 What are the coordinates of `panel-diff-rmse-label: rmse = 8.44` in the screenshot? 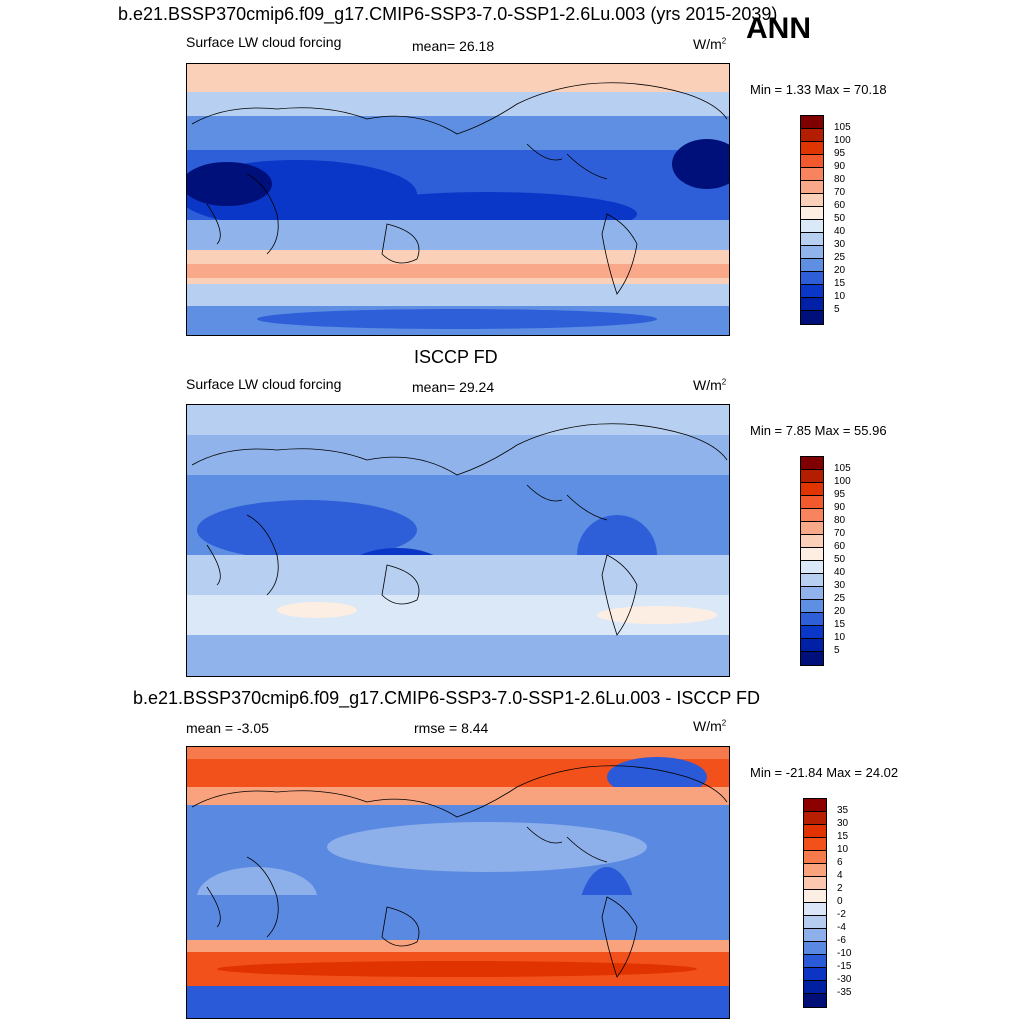 It's located at (451, 728).